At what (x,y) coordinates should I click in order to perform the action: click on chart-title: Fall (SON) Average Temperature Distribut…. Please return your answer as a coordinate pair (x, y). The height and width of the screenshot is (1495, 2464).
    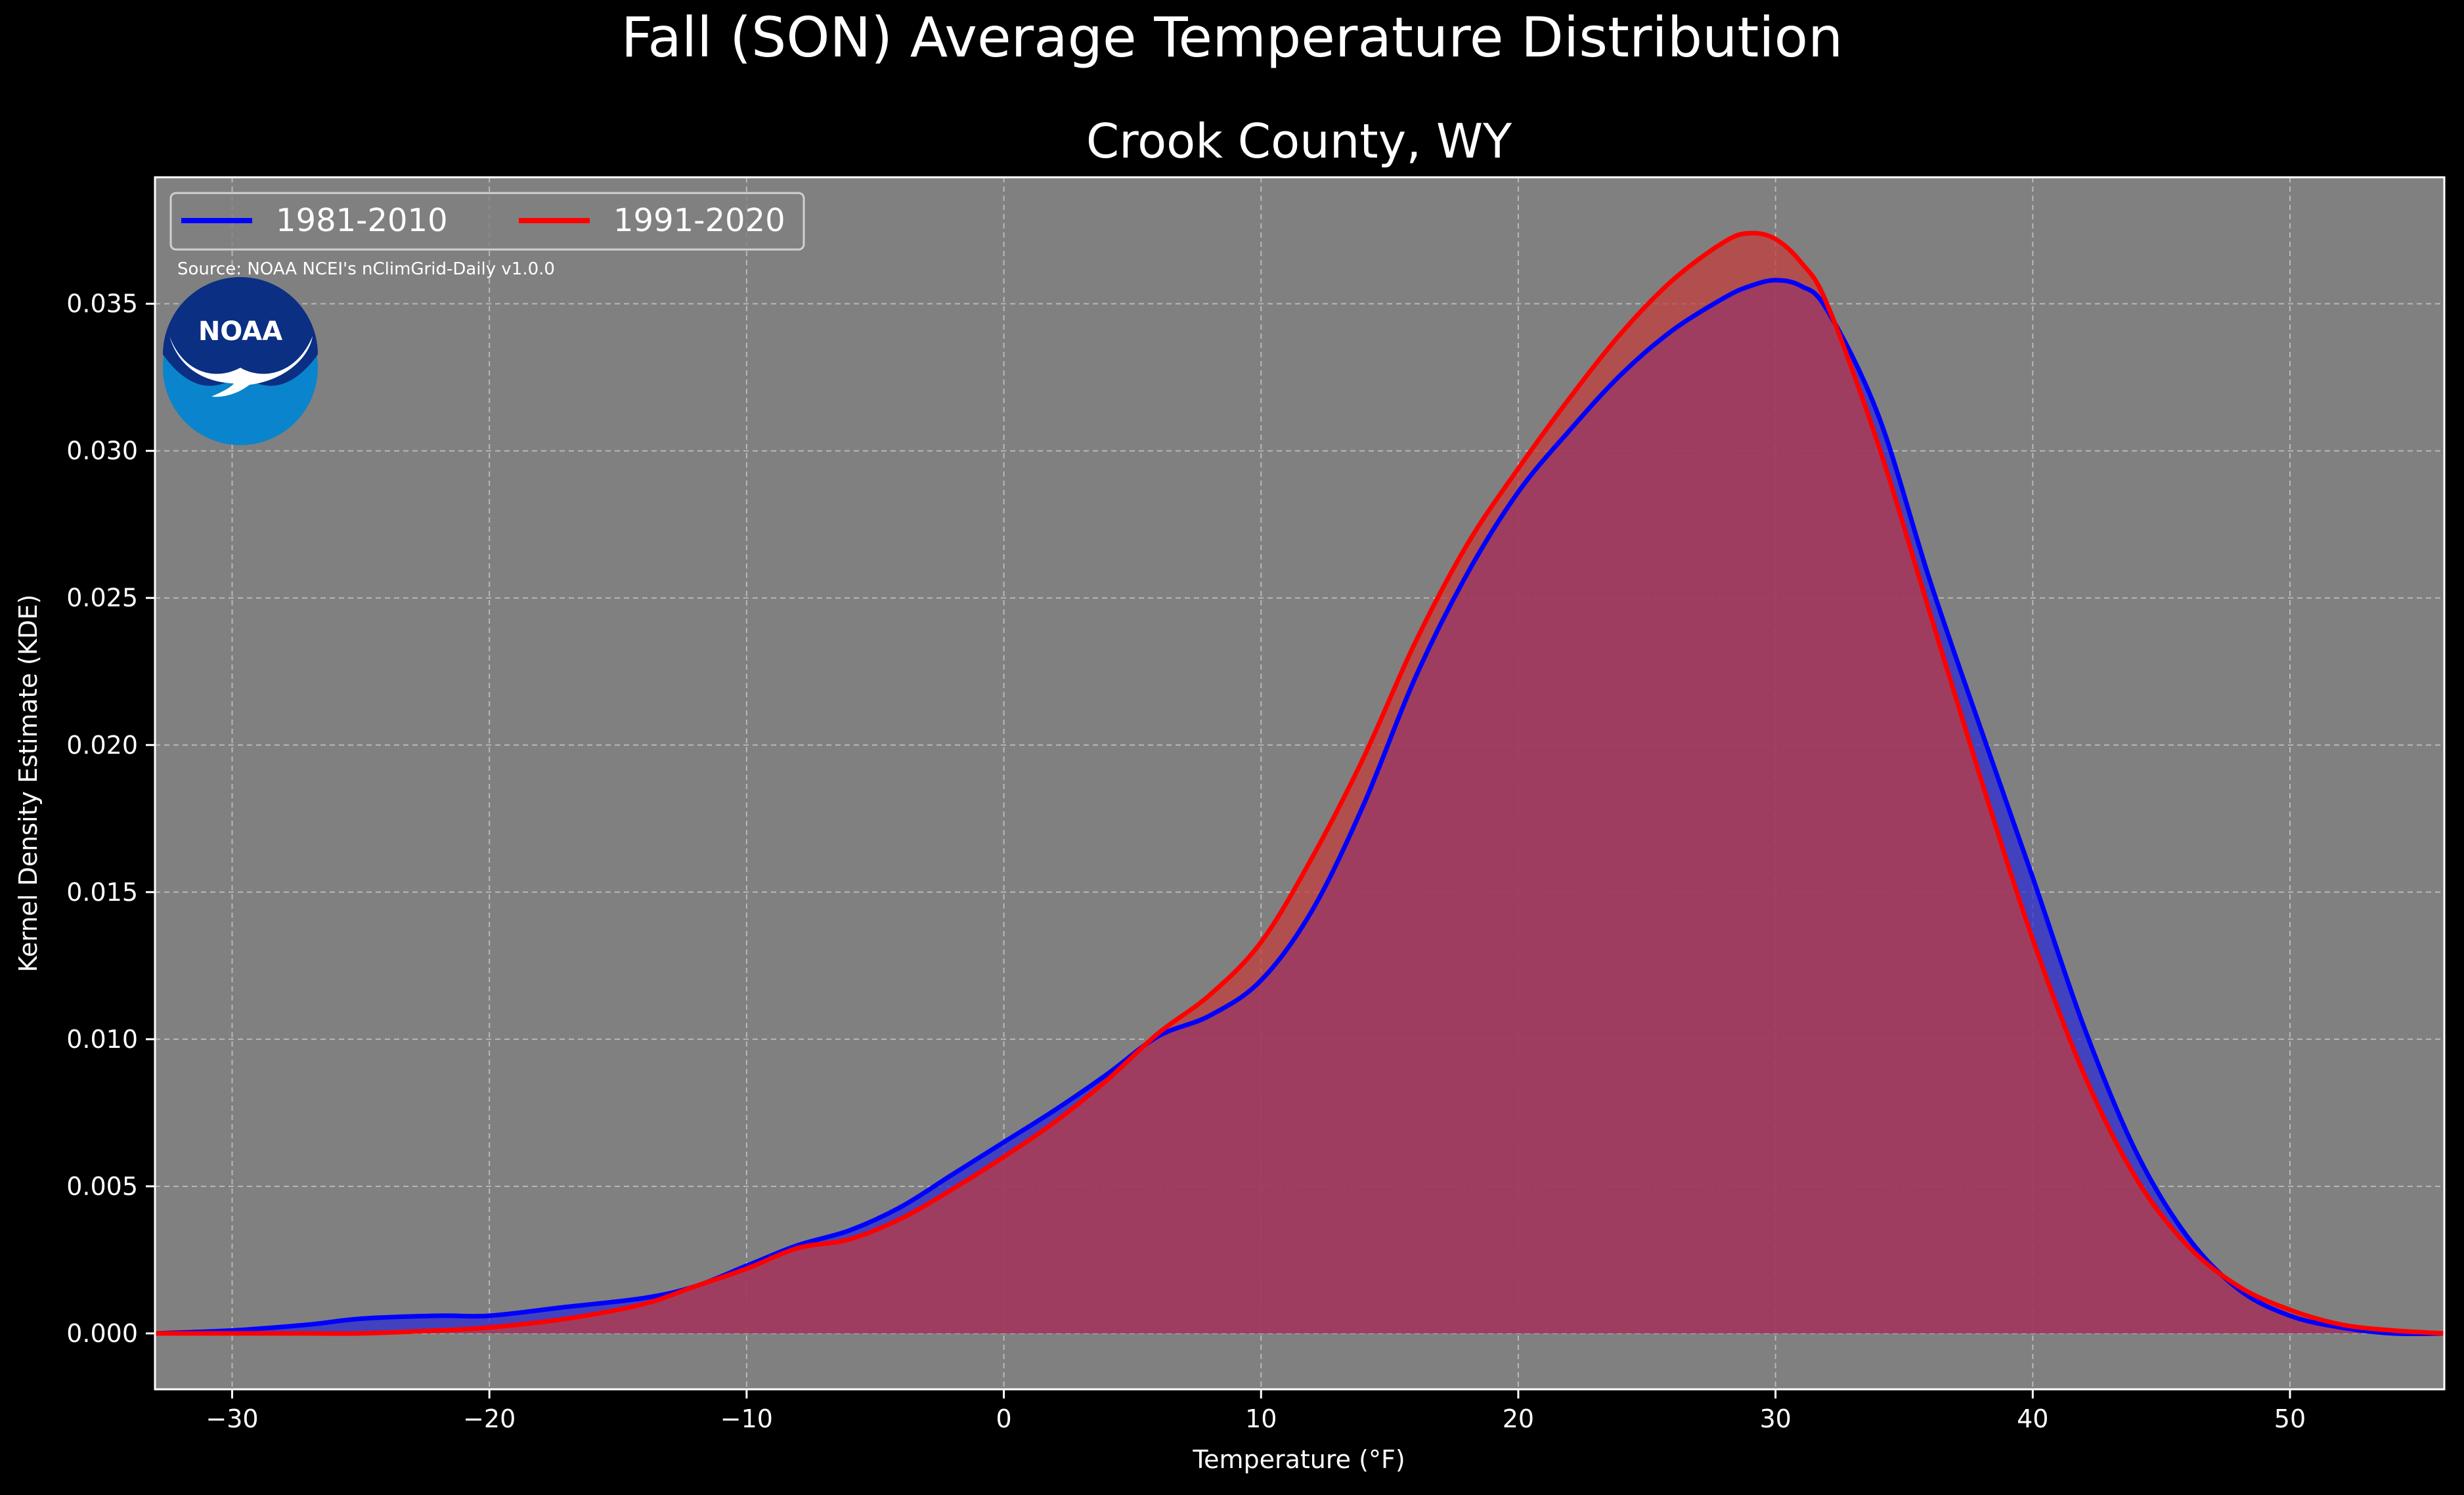
    Looking at the image, I should click on (1232, 37).